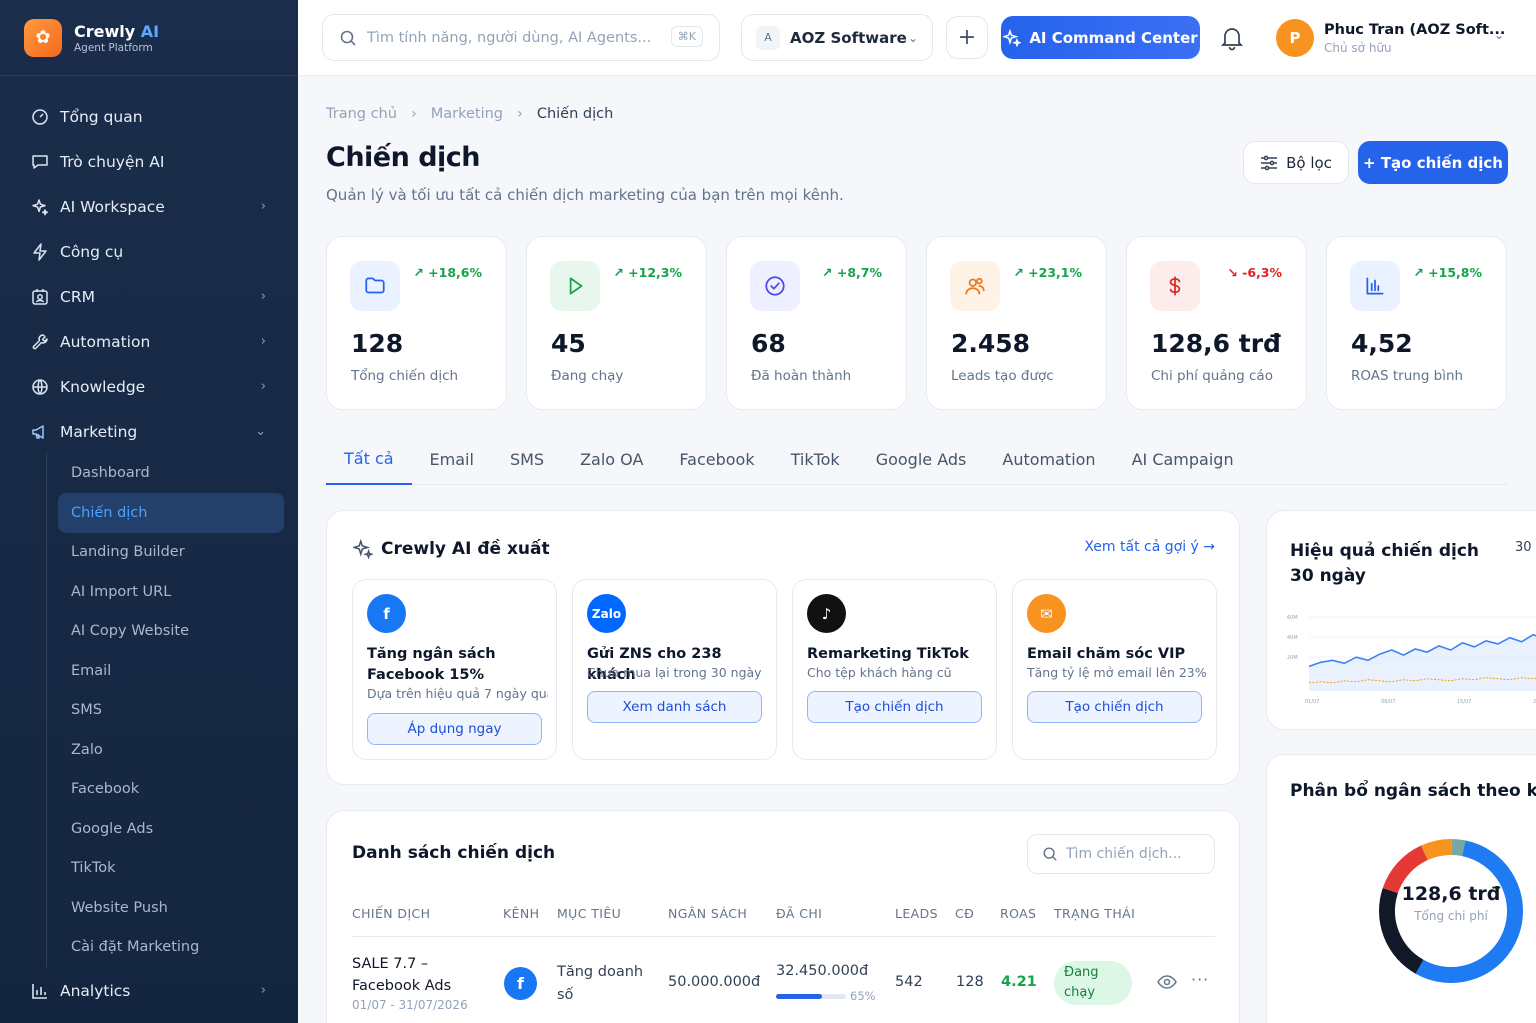  Describe the element at coordinates (467, 114) in the screenshot. I see `breadcrumb-marketing: Marketing` at that location.